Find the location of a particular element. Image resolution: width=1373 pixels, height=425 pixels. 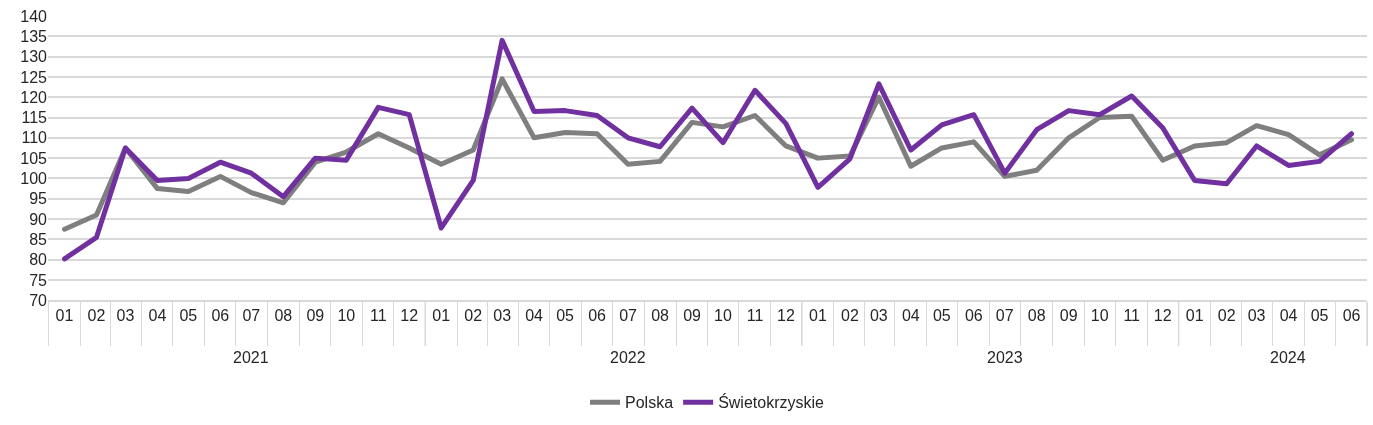

x2-tick-label: 2023 is located at coordinates (1005, 357).